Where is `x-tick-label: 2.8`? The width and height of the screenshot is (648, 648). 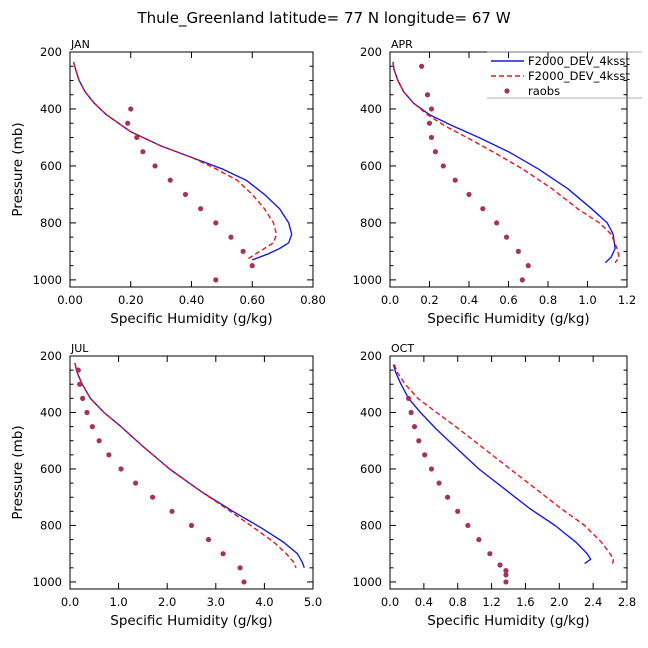 x-tick-label: 2.8 is located at coordinates (627, 602).